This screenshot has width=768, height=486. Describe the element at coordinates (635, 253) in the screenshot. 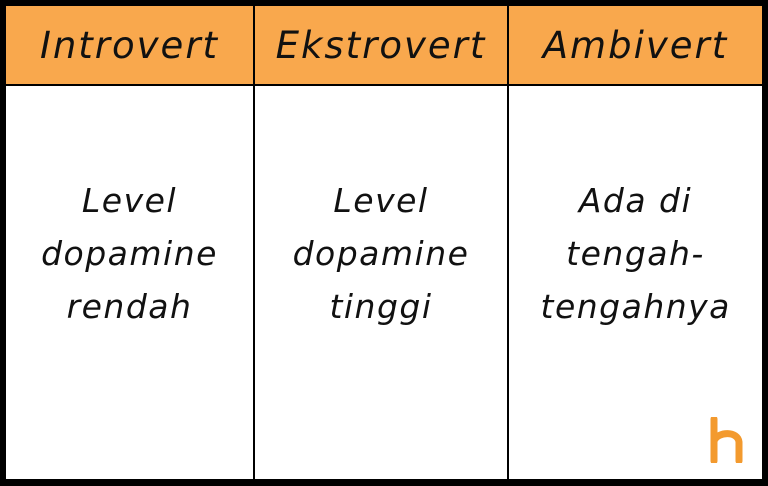

I see `cell-line: tengah-` at that location.